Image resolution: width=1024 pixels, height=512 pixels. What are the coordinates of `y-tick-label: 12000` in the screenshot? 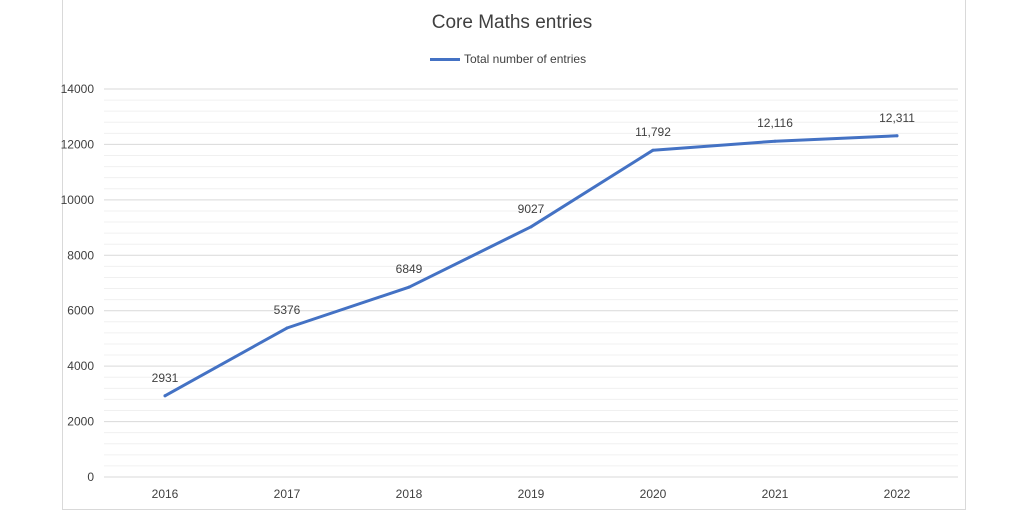 It's located at (78, 144).